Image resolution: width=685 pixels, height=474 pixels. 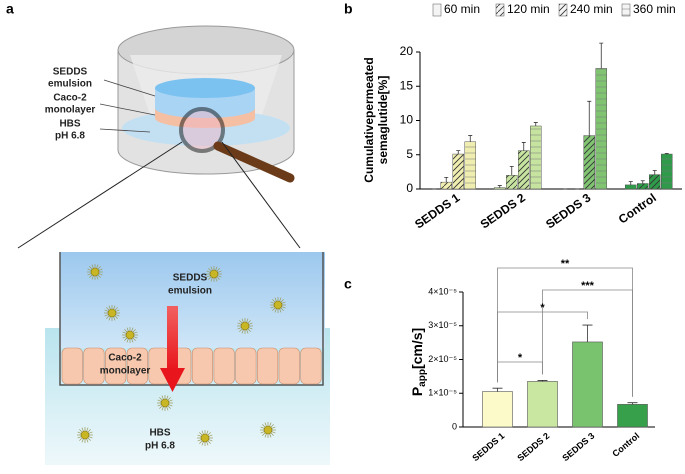 What do you see at coordinates (442, 291) in the screenshot?
I see `y-tick-label: 4×10⁻⁵` at bounding box center [442, 291].